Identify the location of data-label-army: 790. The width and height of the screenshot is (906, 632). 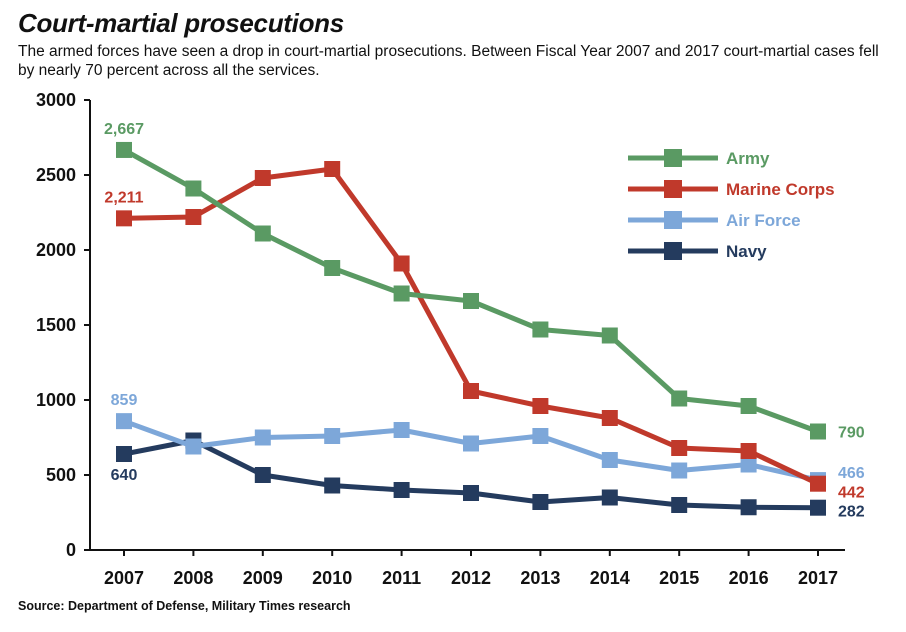
(851, 433).